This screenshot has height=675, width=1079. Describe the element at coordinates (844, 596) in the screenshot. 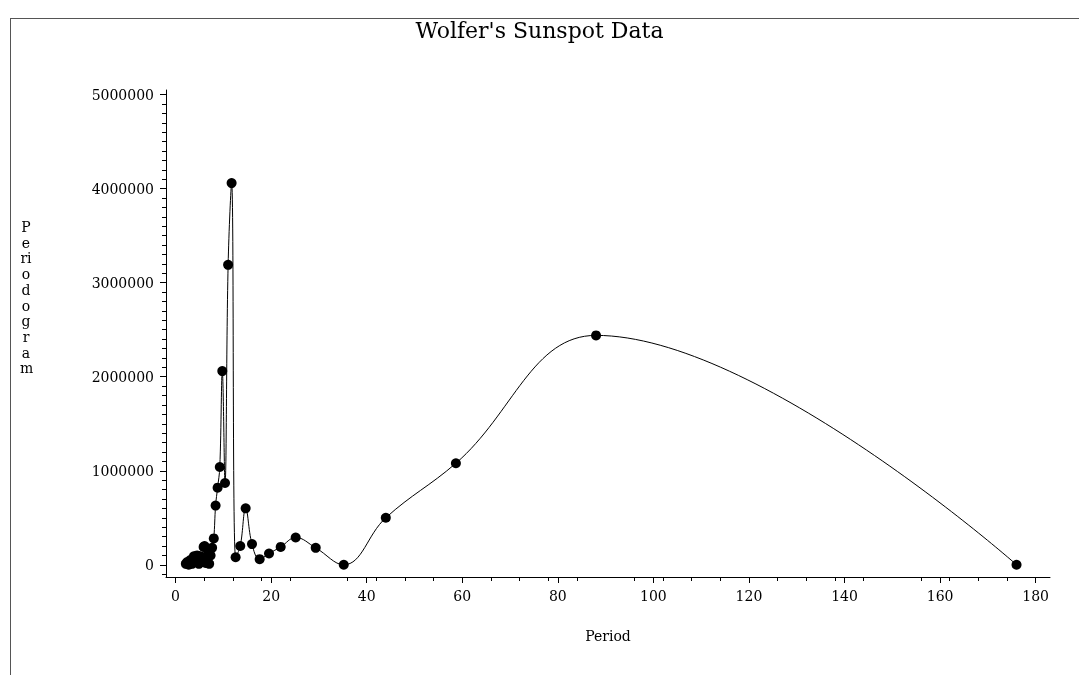

I see `x-tick-label: 140` at that location.